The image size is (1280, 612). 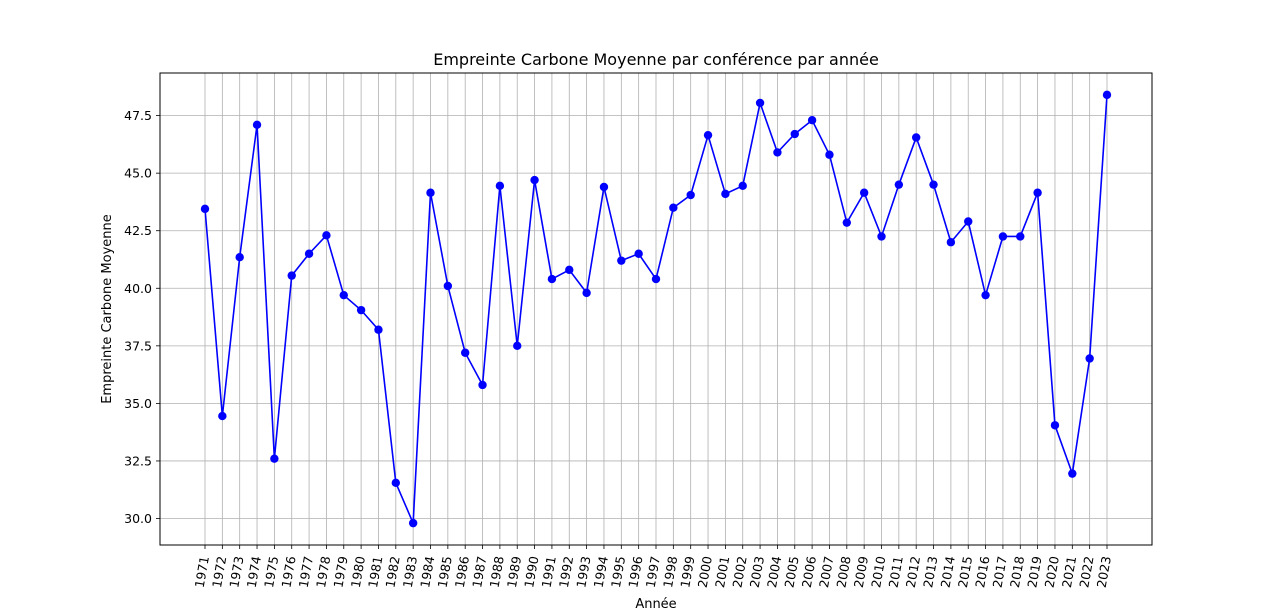 What do you see at coordinates (1034, 572) in the screenshot?
I see `x-tick-label: 2019` at bounding box center [1034, 572].